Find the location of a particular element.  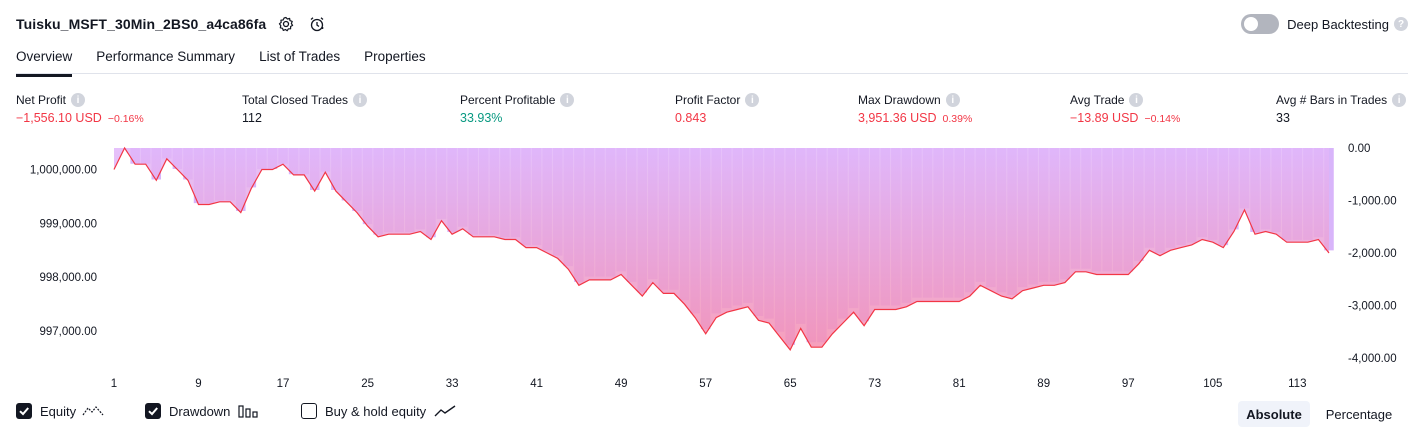

legend-buy-hold-equity: Buy & hold equity is located at coordinates (378, 411).